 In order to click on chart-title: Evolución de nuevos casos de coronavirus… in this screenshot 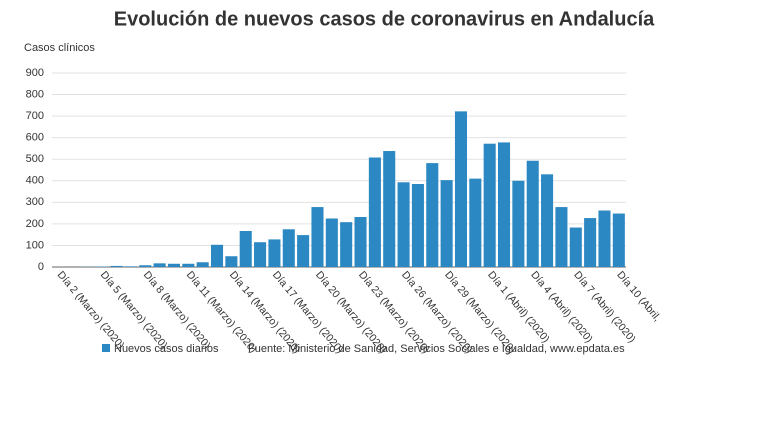, I will do `click(384, 19)`.